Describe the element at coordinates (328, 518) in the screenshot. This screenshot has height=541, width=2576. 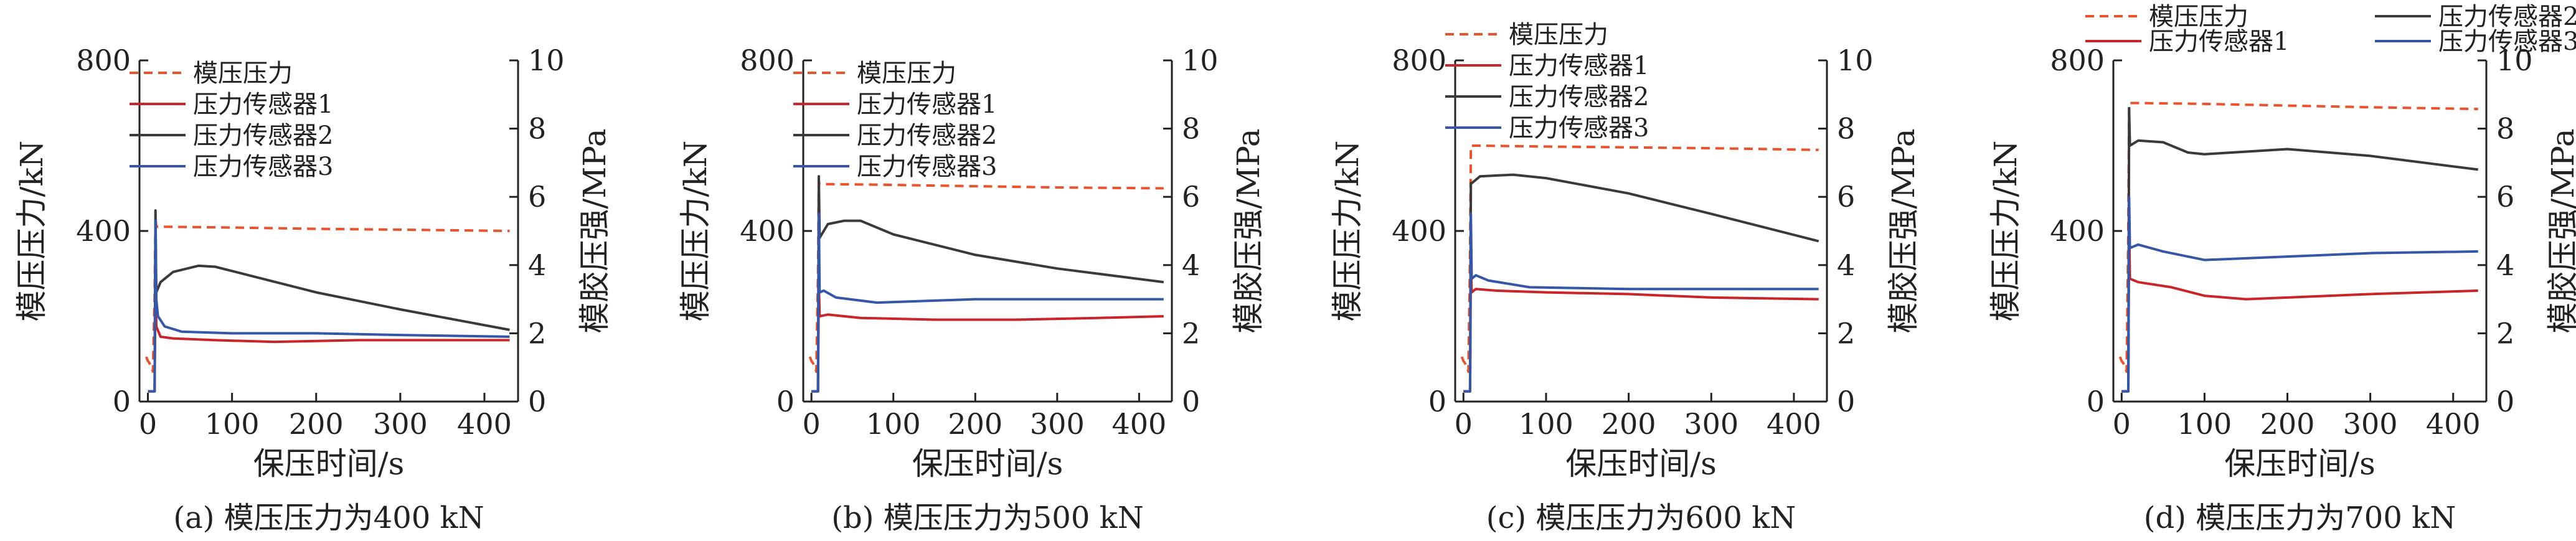
I see `panel-caption: (a) 模压压力为400 kN` at that location.